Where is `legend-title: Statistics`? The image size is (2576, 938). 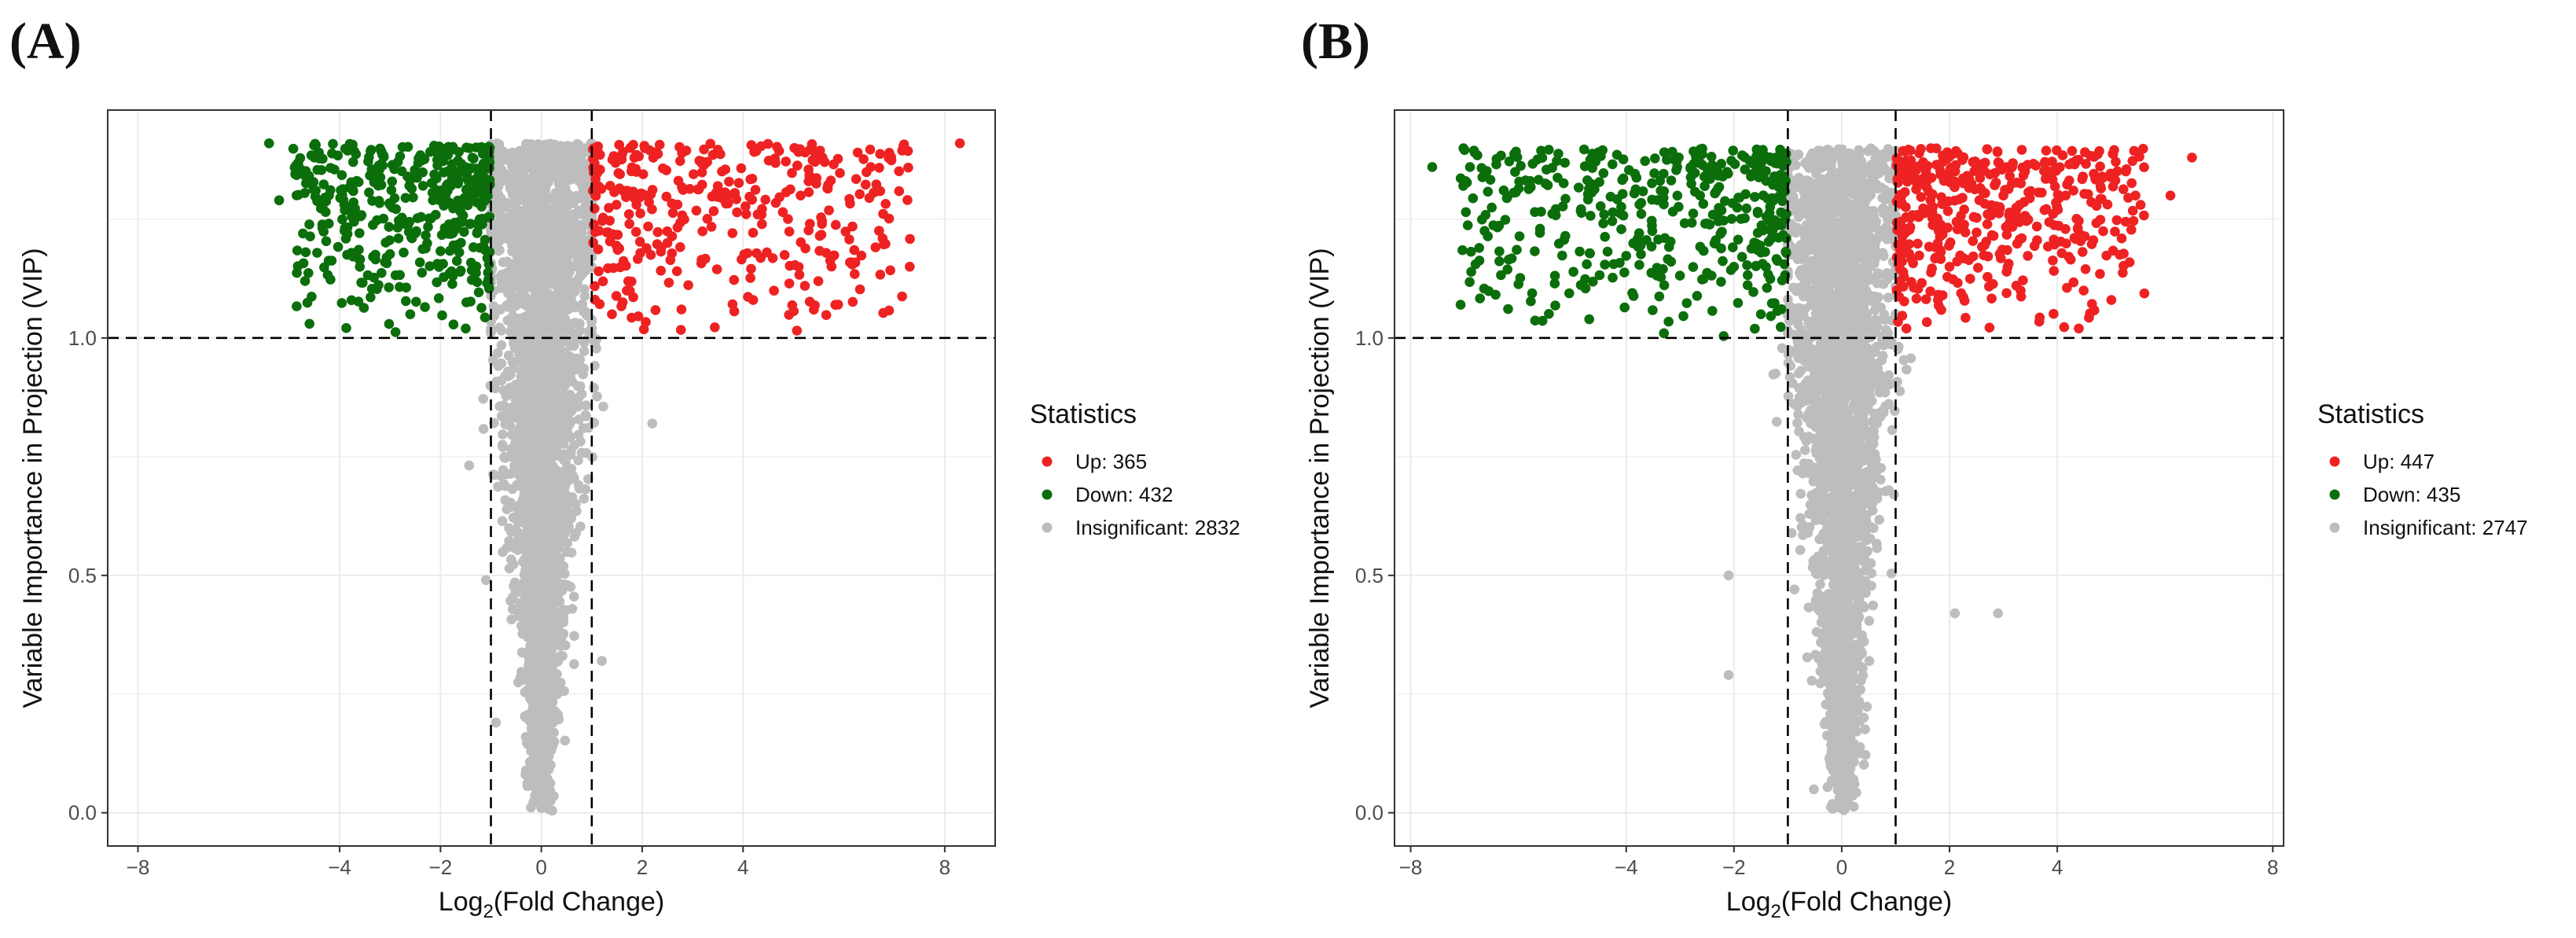
legend-title: Statistics is located at coordinates (1083, 414).